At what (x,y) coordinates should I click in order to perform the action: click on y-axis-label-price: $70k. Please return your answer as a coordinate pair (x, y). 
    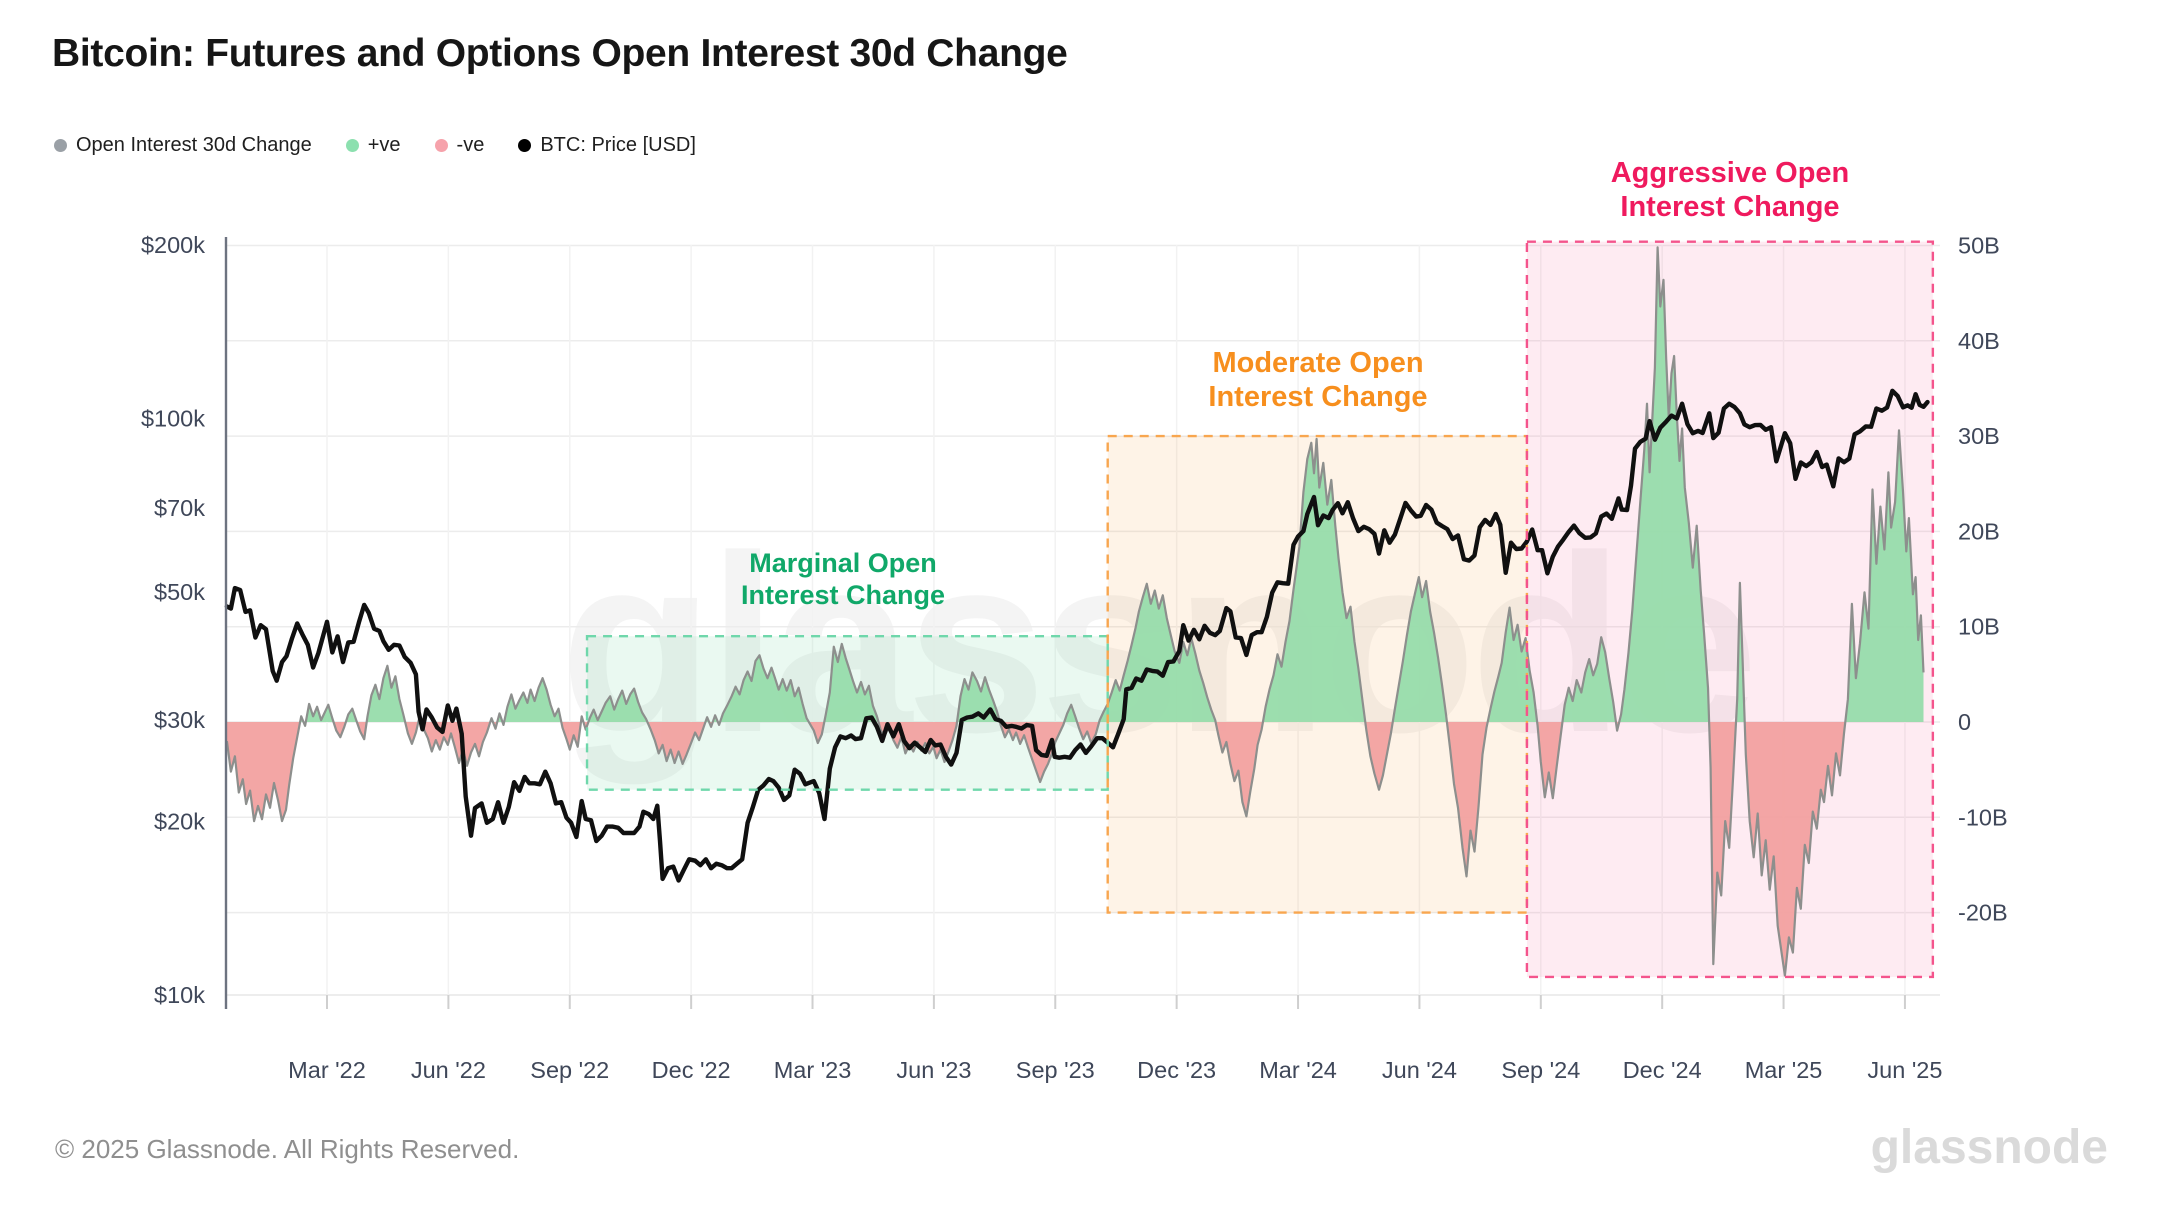
    Looking at the image, I should click on (179, 508).